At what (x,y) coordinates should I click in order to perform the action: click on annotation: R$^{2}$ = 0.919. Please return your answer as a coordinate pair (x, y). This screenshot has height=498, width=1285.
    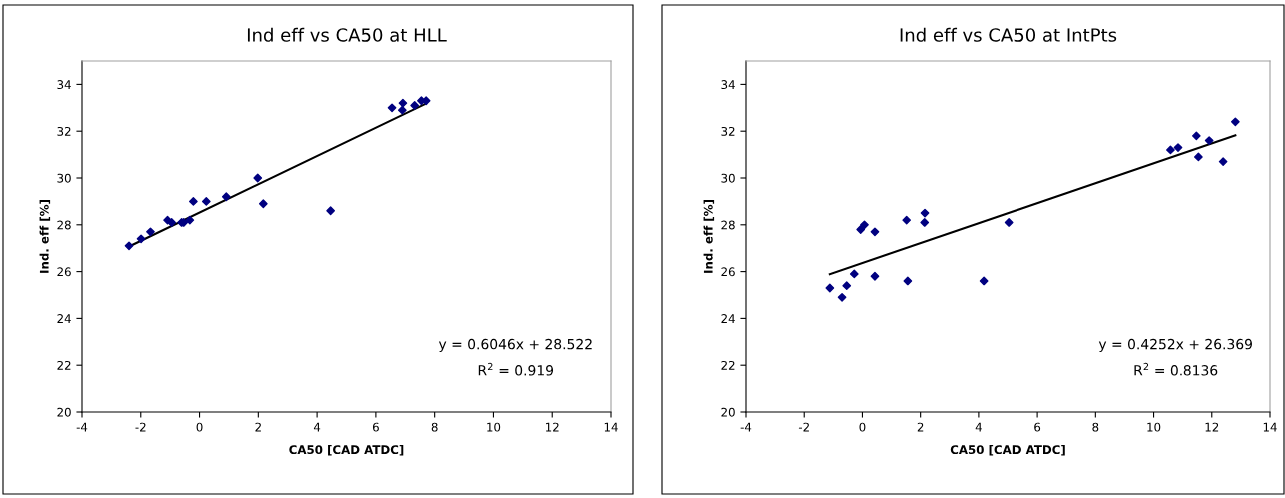
    Looking at the image, I should click on (516, 369).